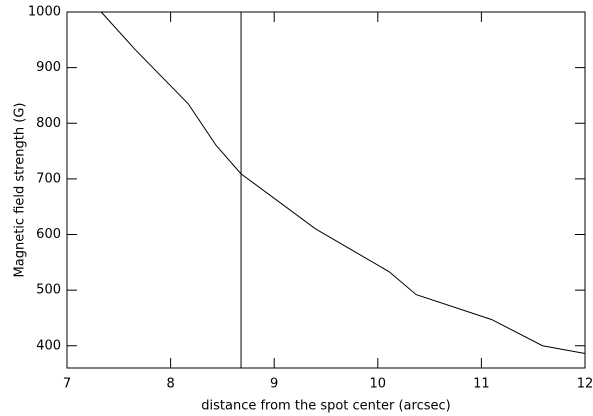  I want to click on y-tick-label: 400, so click(48, 345).